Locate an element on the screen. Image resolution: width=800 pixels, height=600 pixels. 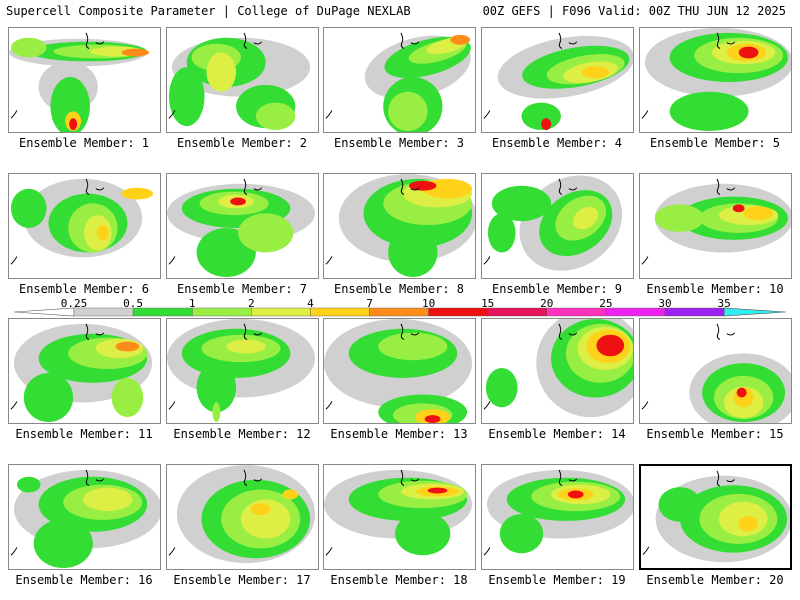
ensemble-member-label: Ensemble Member: 12 is located at coordinates (242, 434).